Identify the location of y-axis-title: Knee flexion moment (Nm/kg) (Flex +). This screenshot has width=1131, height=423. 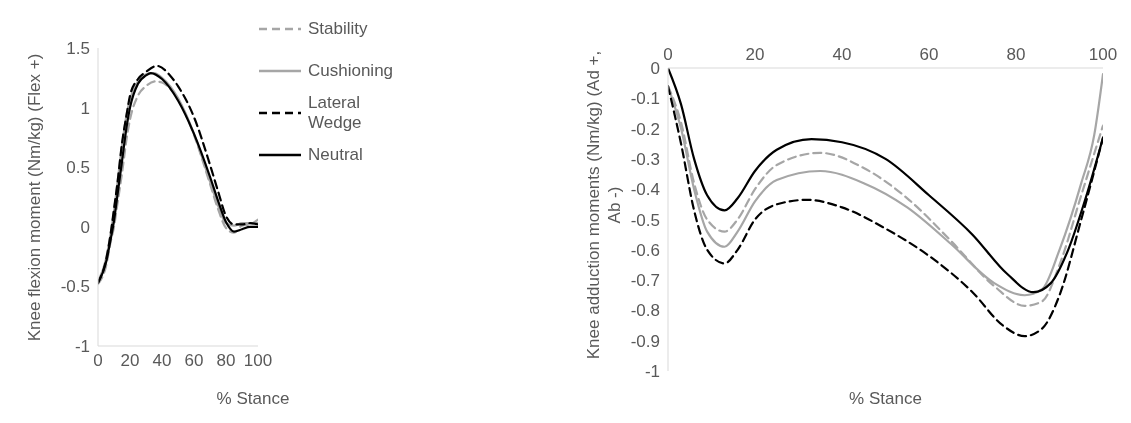
(34, 197).